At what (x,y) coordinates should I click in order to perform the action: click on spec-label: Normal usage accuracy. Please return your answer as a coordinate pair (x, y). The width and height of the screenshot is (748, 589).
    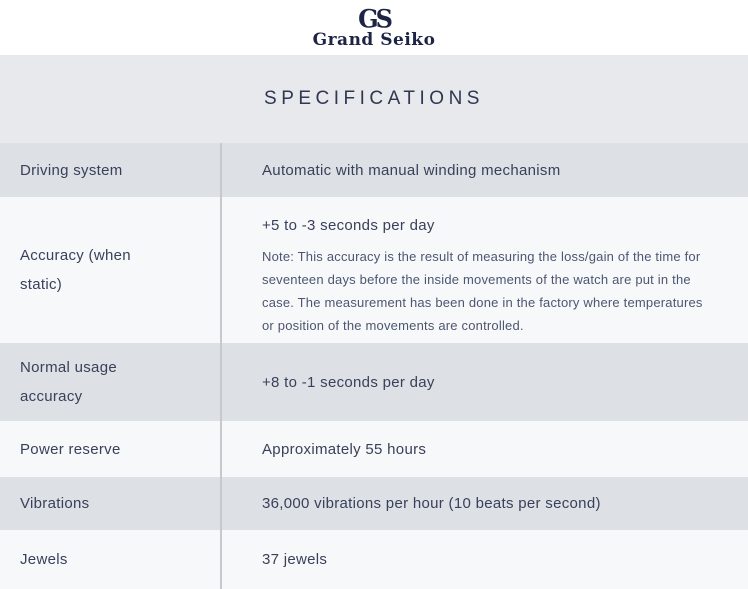
    Looking at the image, I should click on (111, 382).